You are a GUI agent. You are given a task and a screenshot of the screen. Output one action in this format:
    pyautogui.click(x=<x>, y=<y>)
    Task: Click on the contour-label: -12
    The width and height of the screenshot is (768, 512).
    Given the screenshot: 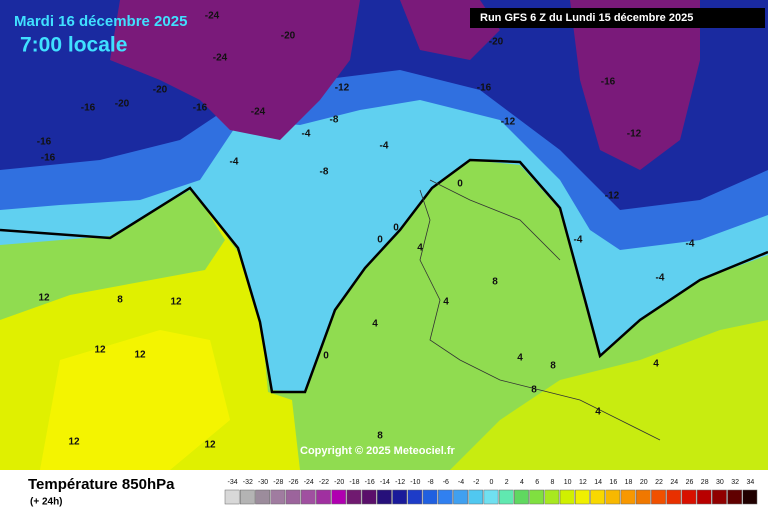 What is the action you would take?
    pyautogui.click(x=634, y=134)
    